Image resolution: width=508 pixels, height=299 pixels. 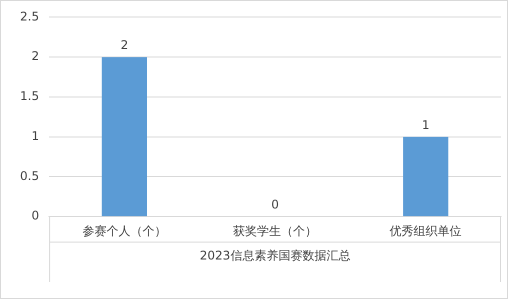 What do you see at coordinates (426, 125) in the screenshot?
I see `data-label: 1` at bounding box center [426, 125].